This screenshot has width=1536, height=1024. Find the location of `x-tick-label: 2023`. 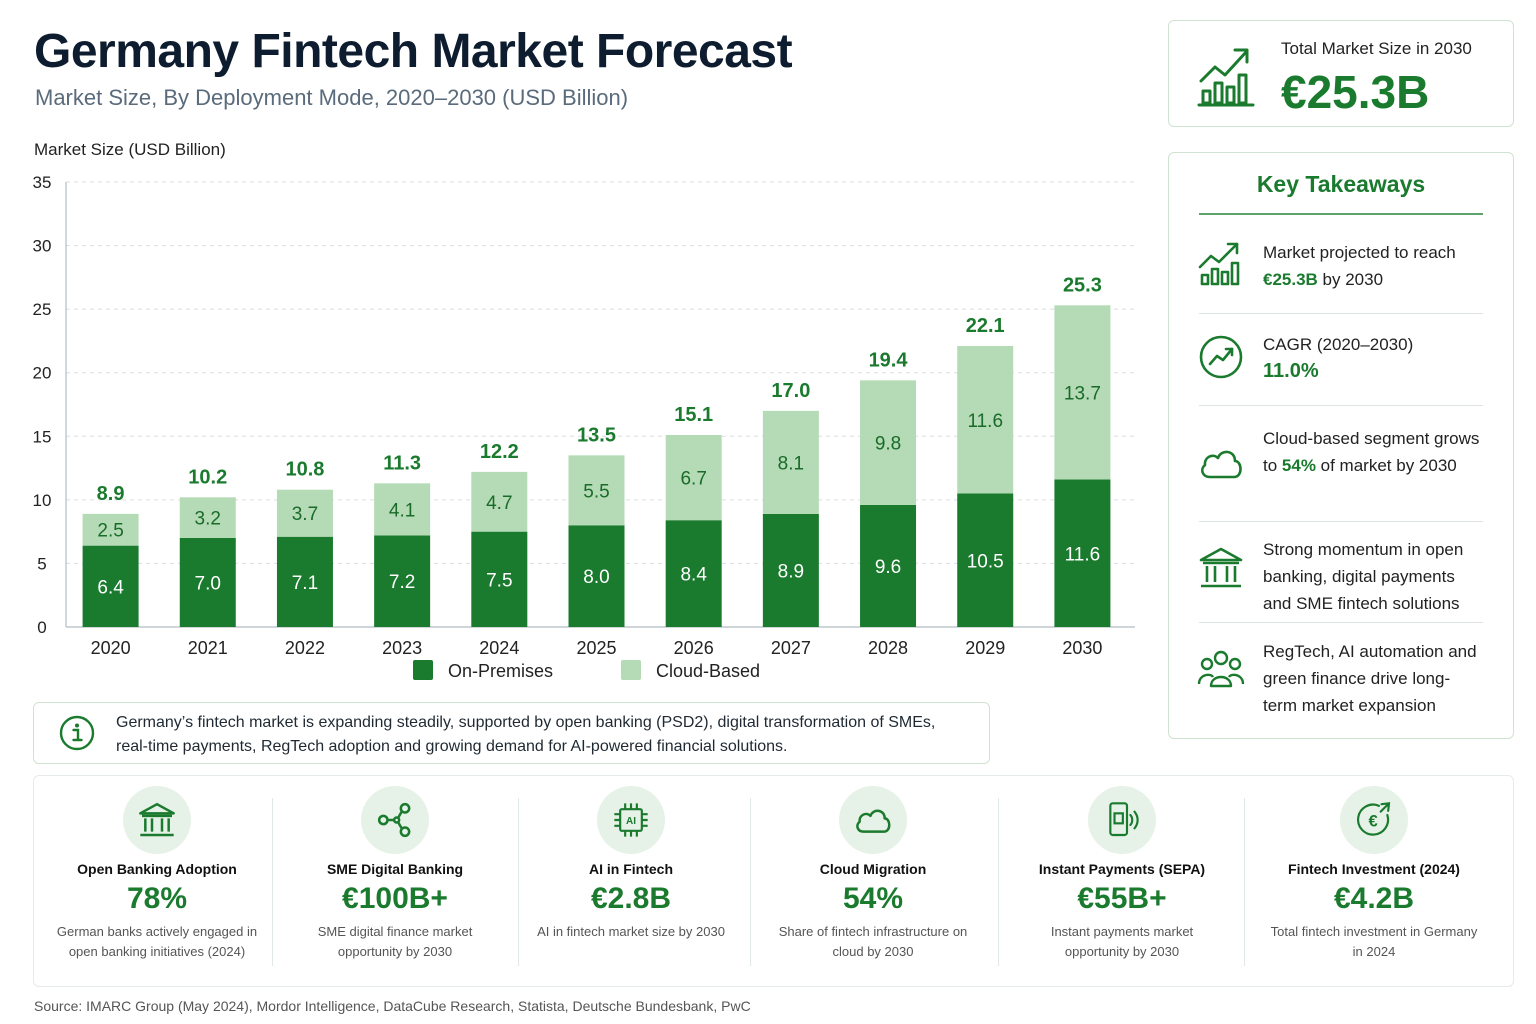

x-tick-label: 2023 is located at coordinates (402, 648).